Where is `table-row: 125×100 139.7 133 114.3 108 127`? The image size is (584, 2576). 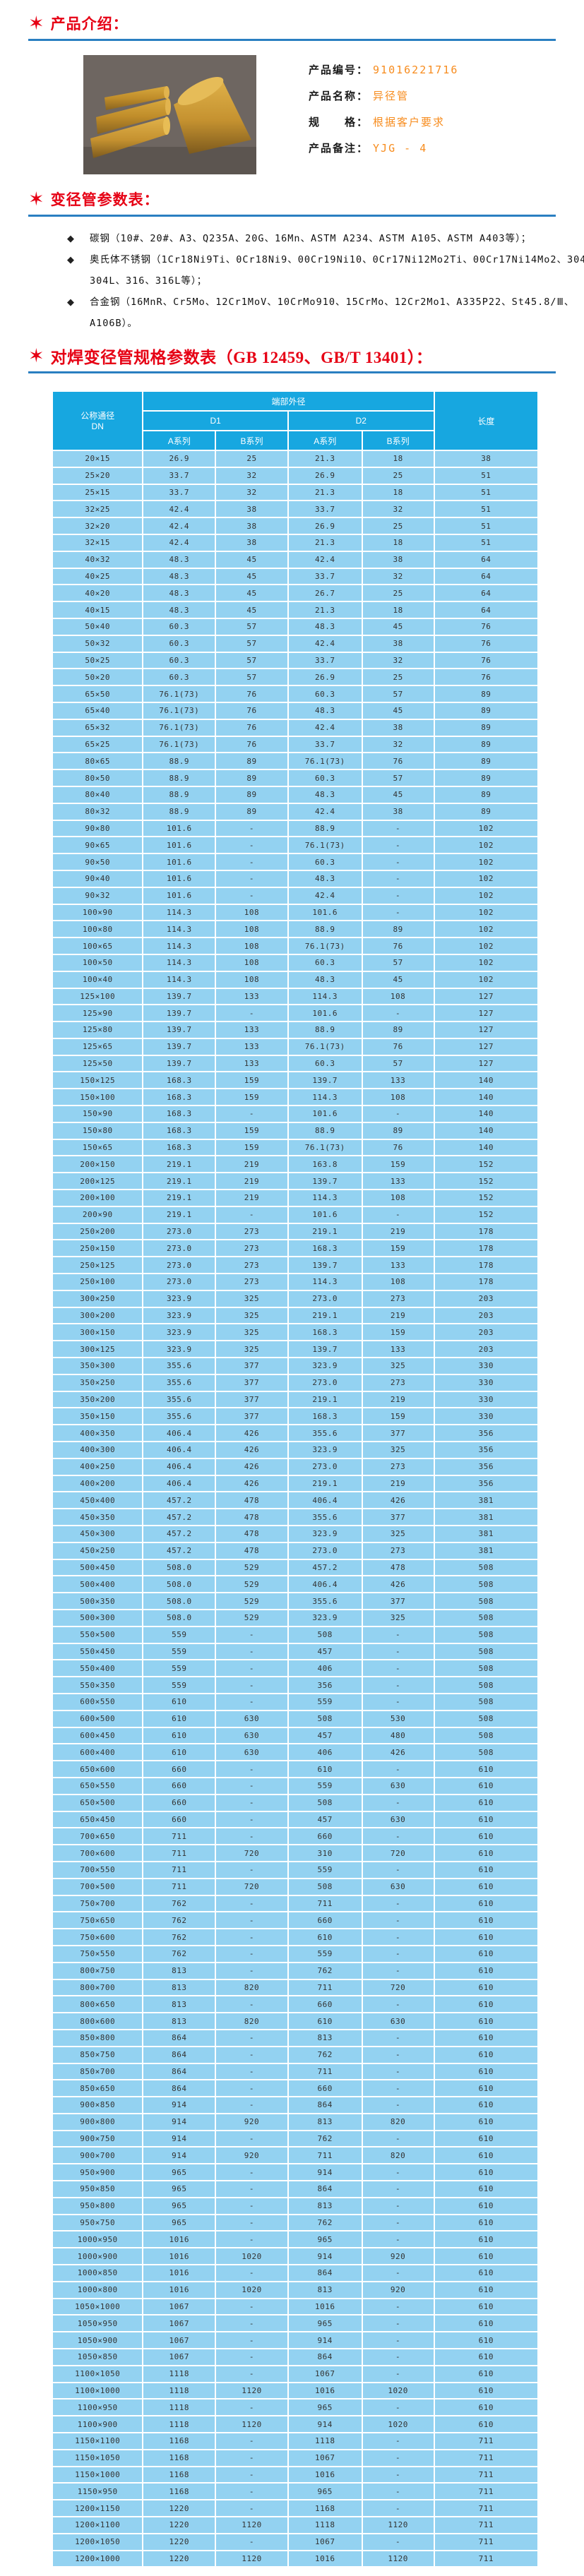
table-row: 125×100 139.7 133 114.3 108 127 is located at coordinates (295, 996).